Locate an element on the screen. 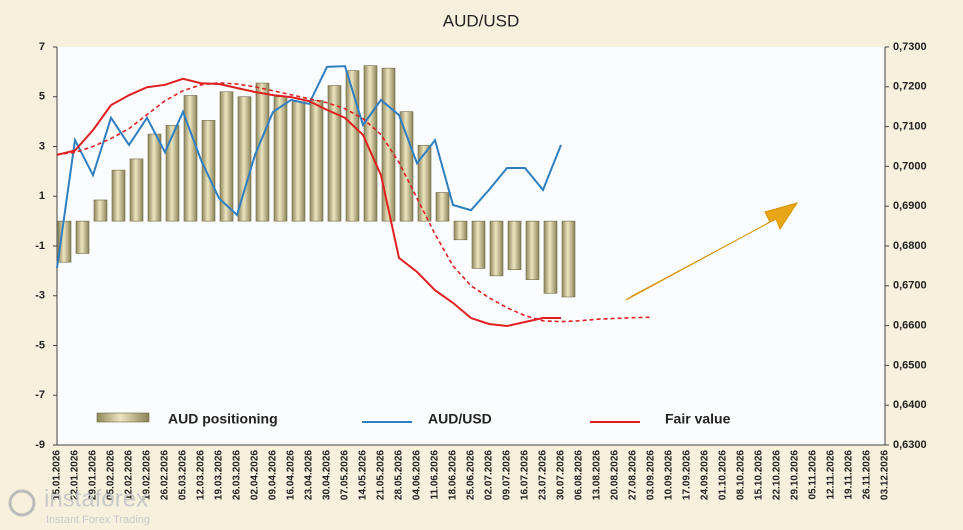 This screenshot has width=963, height=530. x-tick-label: 26.11.2026 is located at coordinates (867, 475).